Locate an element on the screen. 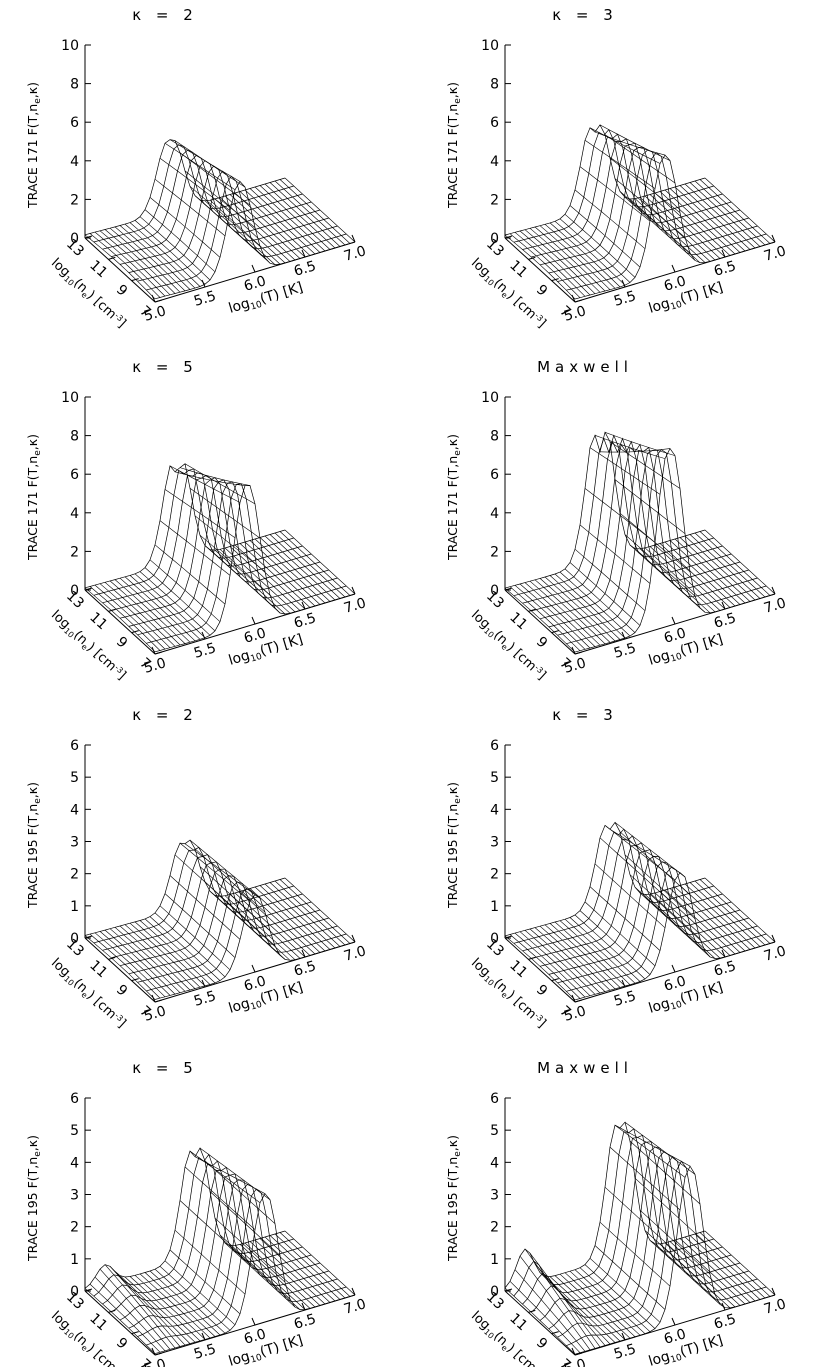 The height and width of the screenshot is (1367, 838). panel-title: Maxwell is located at coordinates (585, 1068).